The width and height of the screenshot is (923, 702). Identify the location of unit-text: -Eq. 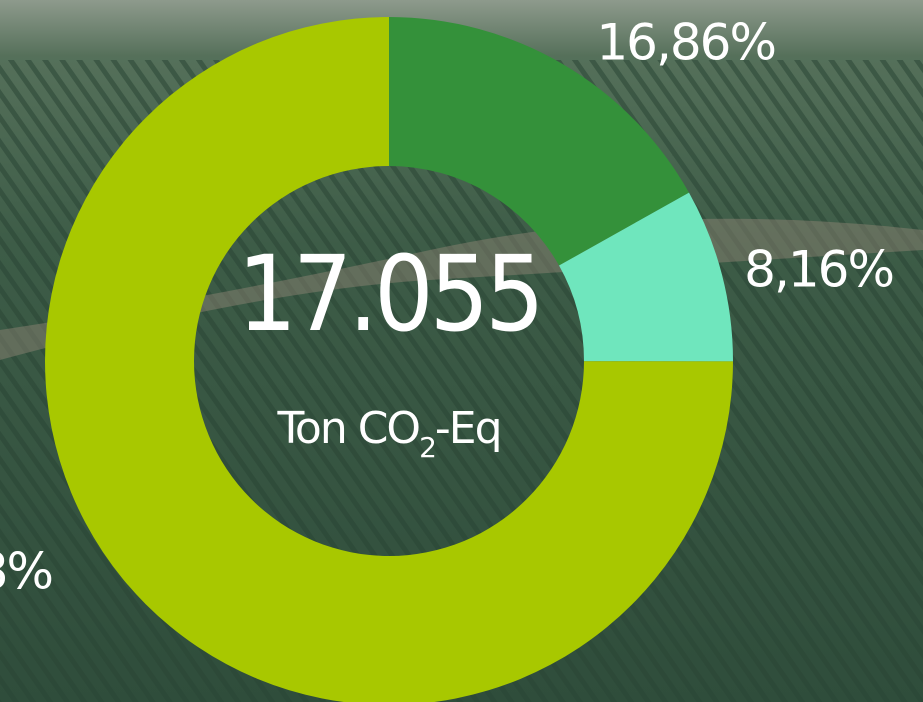
(468, 428).